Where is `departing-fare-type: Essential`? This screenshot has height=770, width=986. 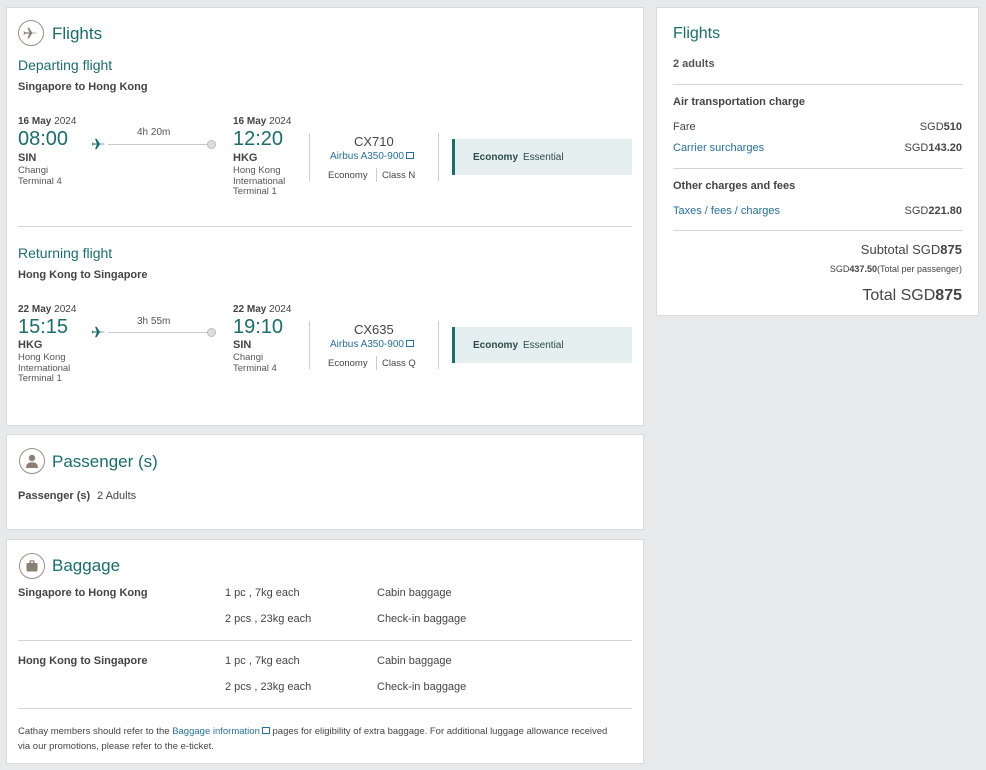
departing-fare-type: Essential is located at coordinates (543, 157).